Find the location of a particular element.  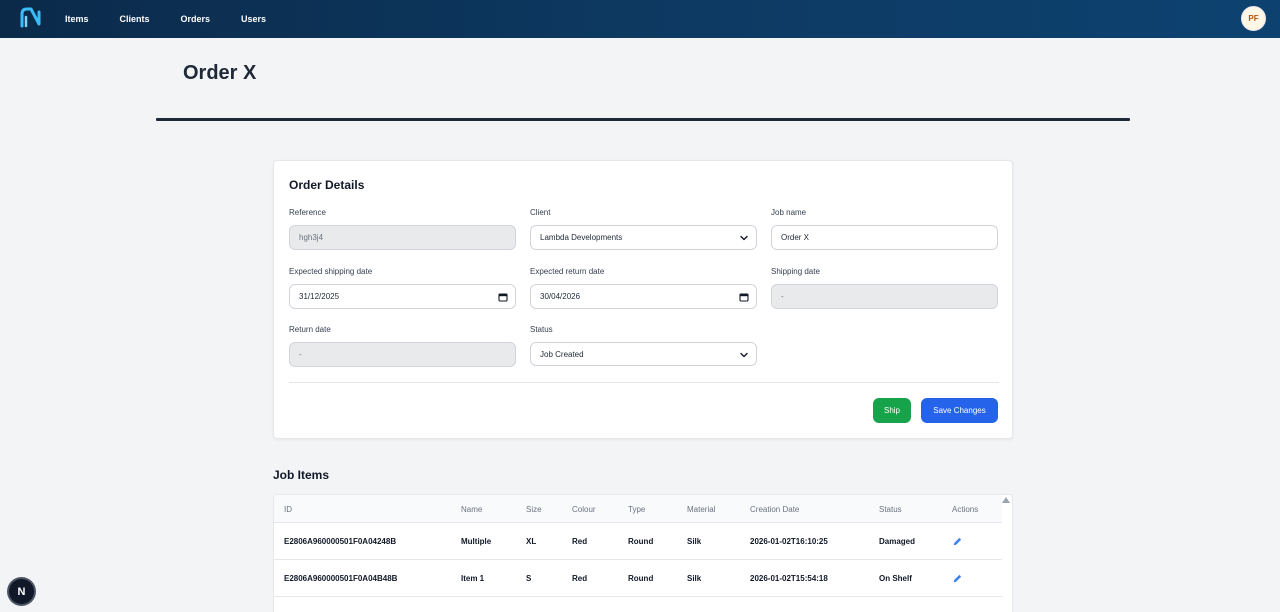

nav-item-orders: Orders is located at coordinates (195, 19).